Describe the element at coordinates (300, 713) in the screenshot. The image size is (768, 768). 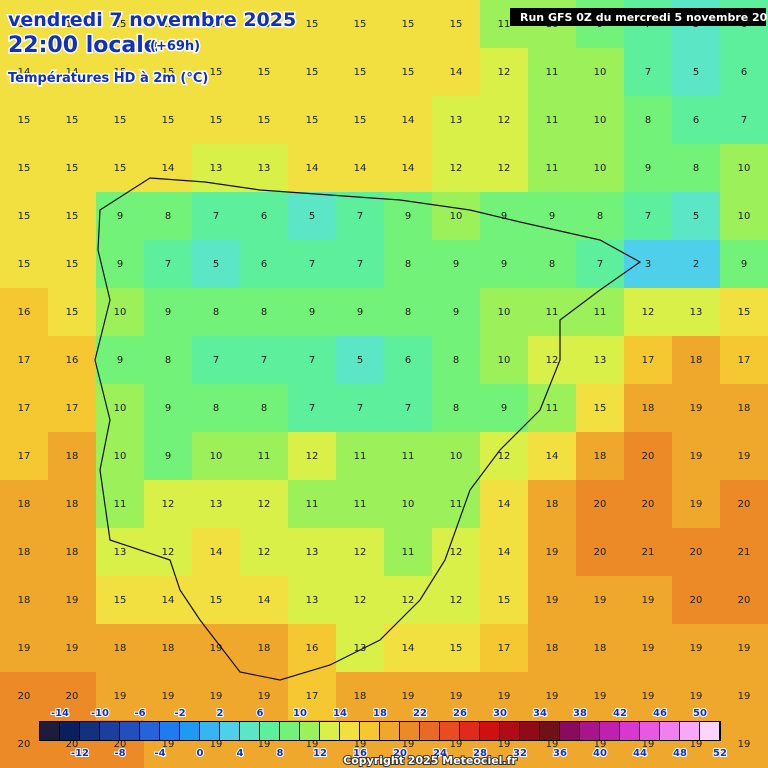
I see `legend-label: 10` at that location.